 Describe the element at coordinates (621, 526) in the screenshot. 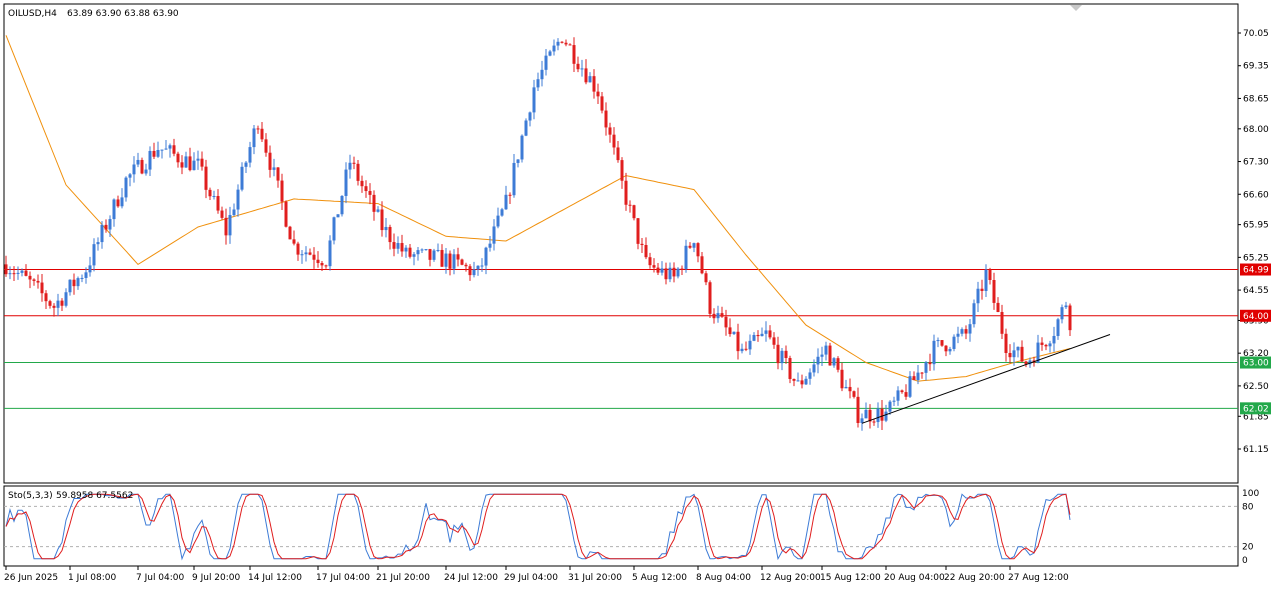

I see `stochastic-panel` at that location.